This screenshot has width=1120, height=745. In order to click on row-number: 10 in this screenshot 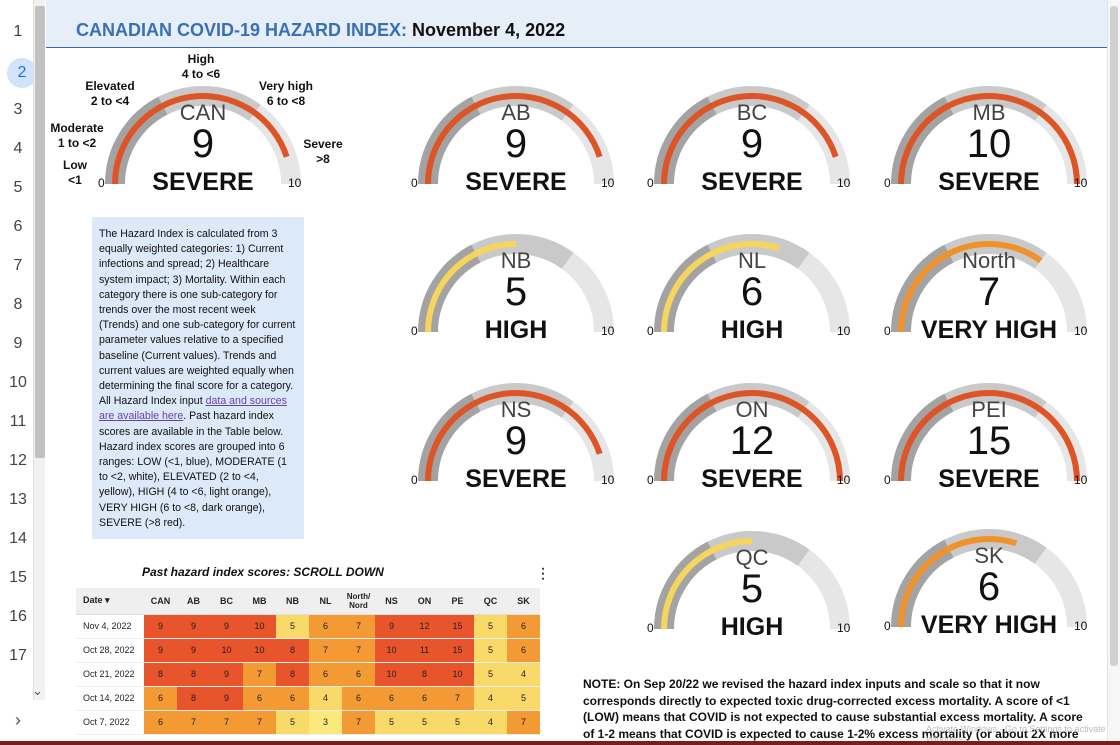, I will do `click(18, 382)`.